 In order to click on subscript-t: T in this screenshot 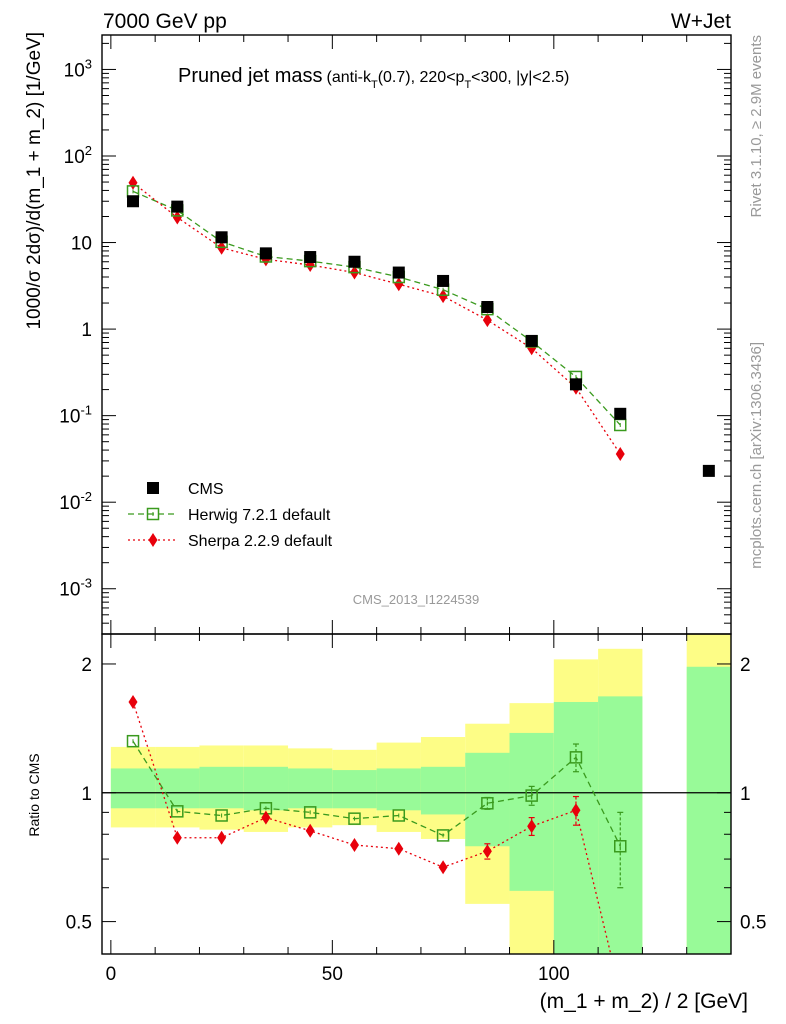, I will do `click(467, 85)`.